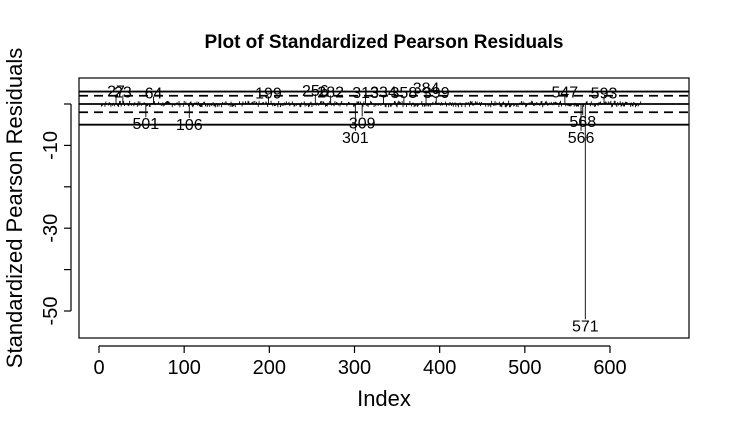 This screenshot has height=436, width=730. I want to click on point-label-199: 199, so click(268, 94).